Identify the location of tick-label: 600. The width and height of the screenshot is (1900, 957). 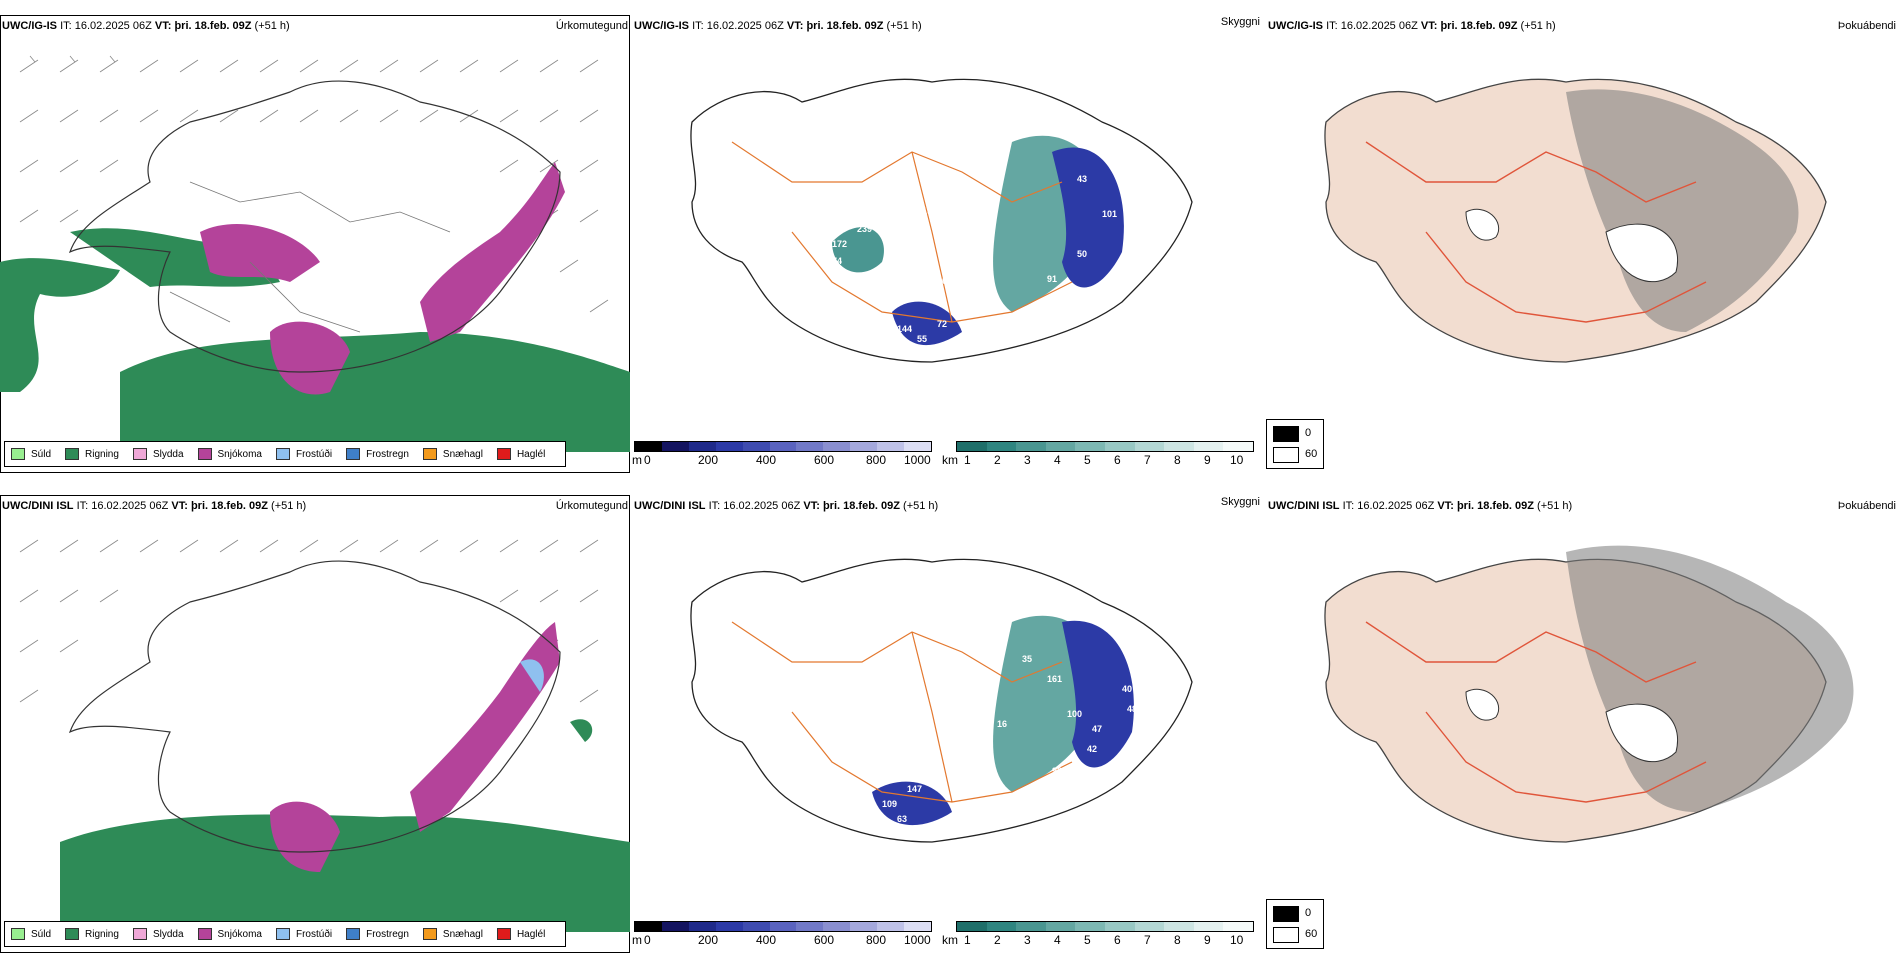
(824, 940).